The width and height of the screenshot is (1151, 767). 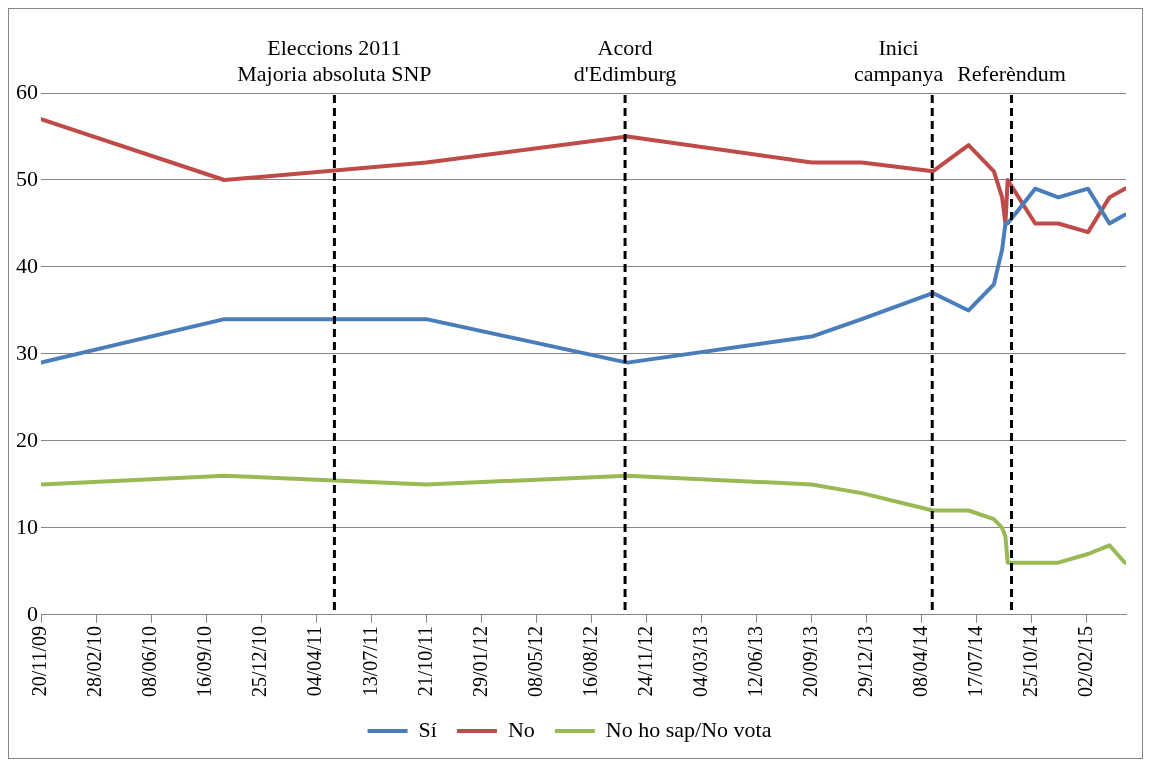 What do you see at coordinates (521, 729) in the screenshot?
I see `legend-label: No` at bounding box center [521, 729].